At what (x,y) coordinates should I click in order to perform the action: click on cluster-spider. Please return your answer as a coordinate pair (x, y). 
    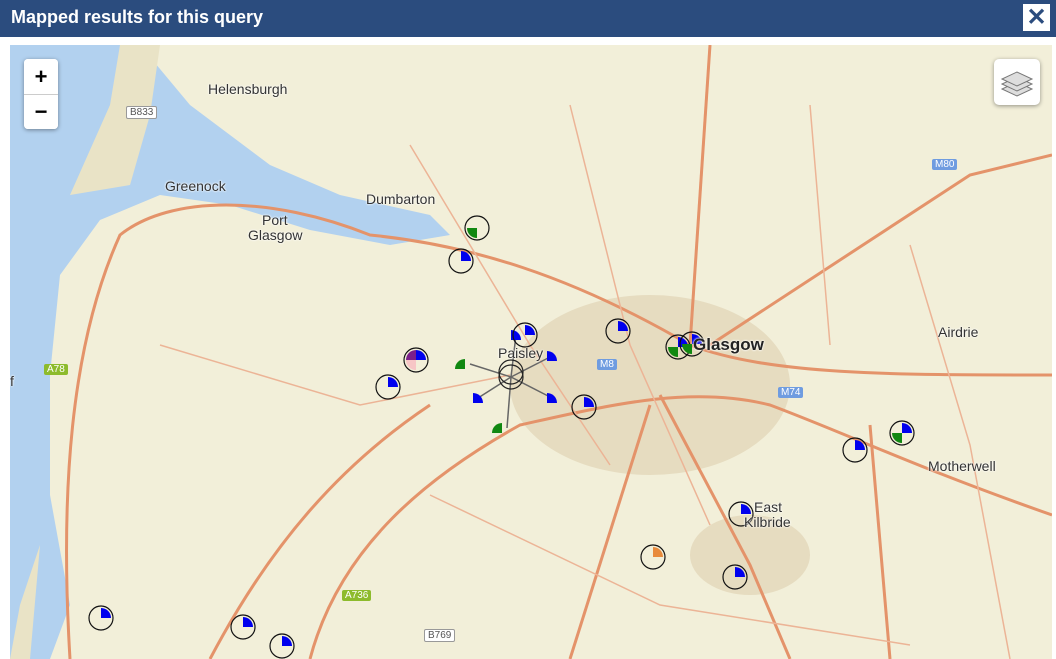
    Looking at the image, I should click on (506, 381).